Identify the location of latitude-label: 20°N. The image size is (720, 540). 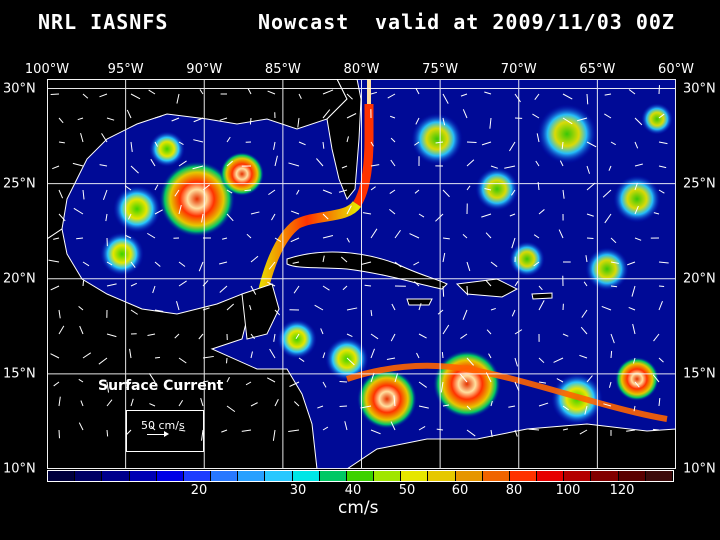
(699, 279).